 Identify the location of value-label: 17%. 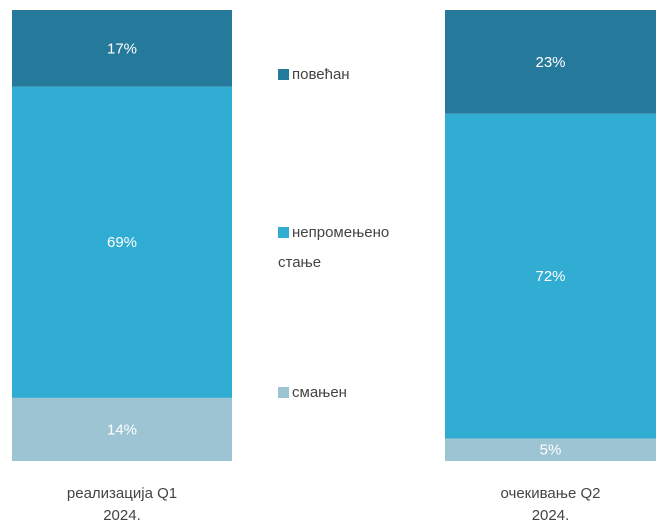
(122, 48).